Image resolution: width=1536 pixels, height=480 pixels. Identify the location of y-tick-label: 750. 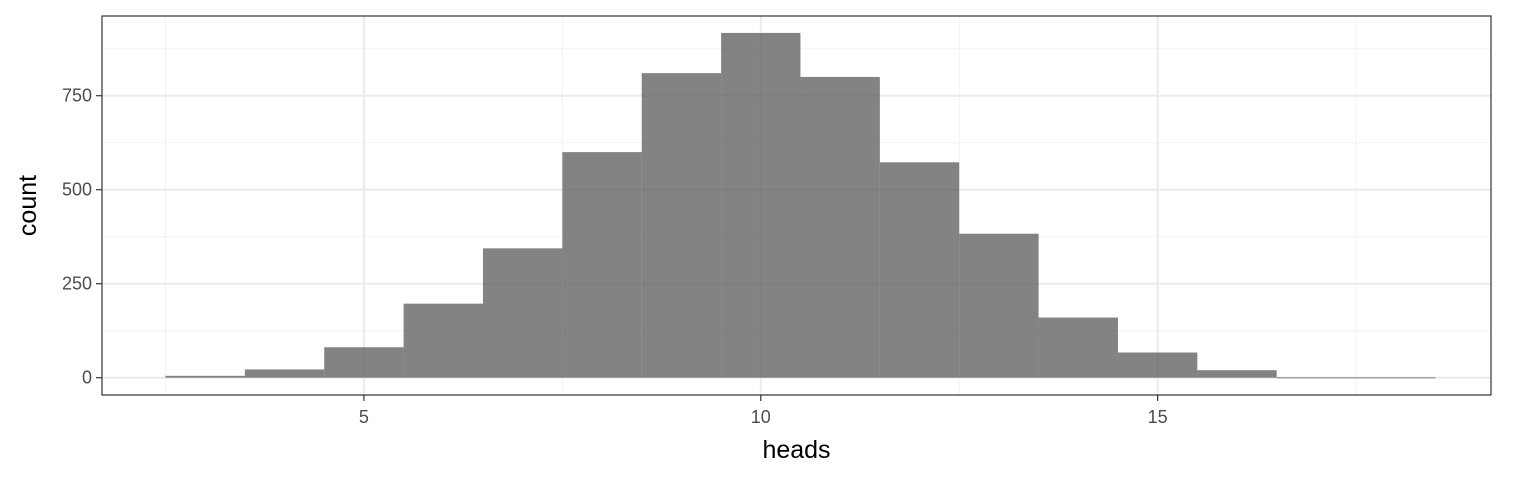
(77, 96).